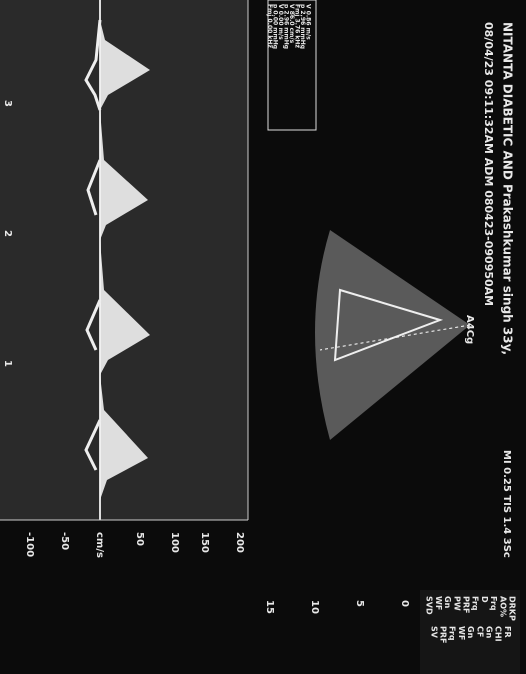 This screenshot has height=674, width=526. What do you see at coordinates (512, 608) in the screenshot?
I see `setting-label: DRKP` at bounding box center [512, 608].